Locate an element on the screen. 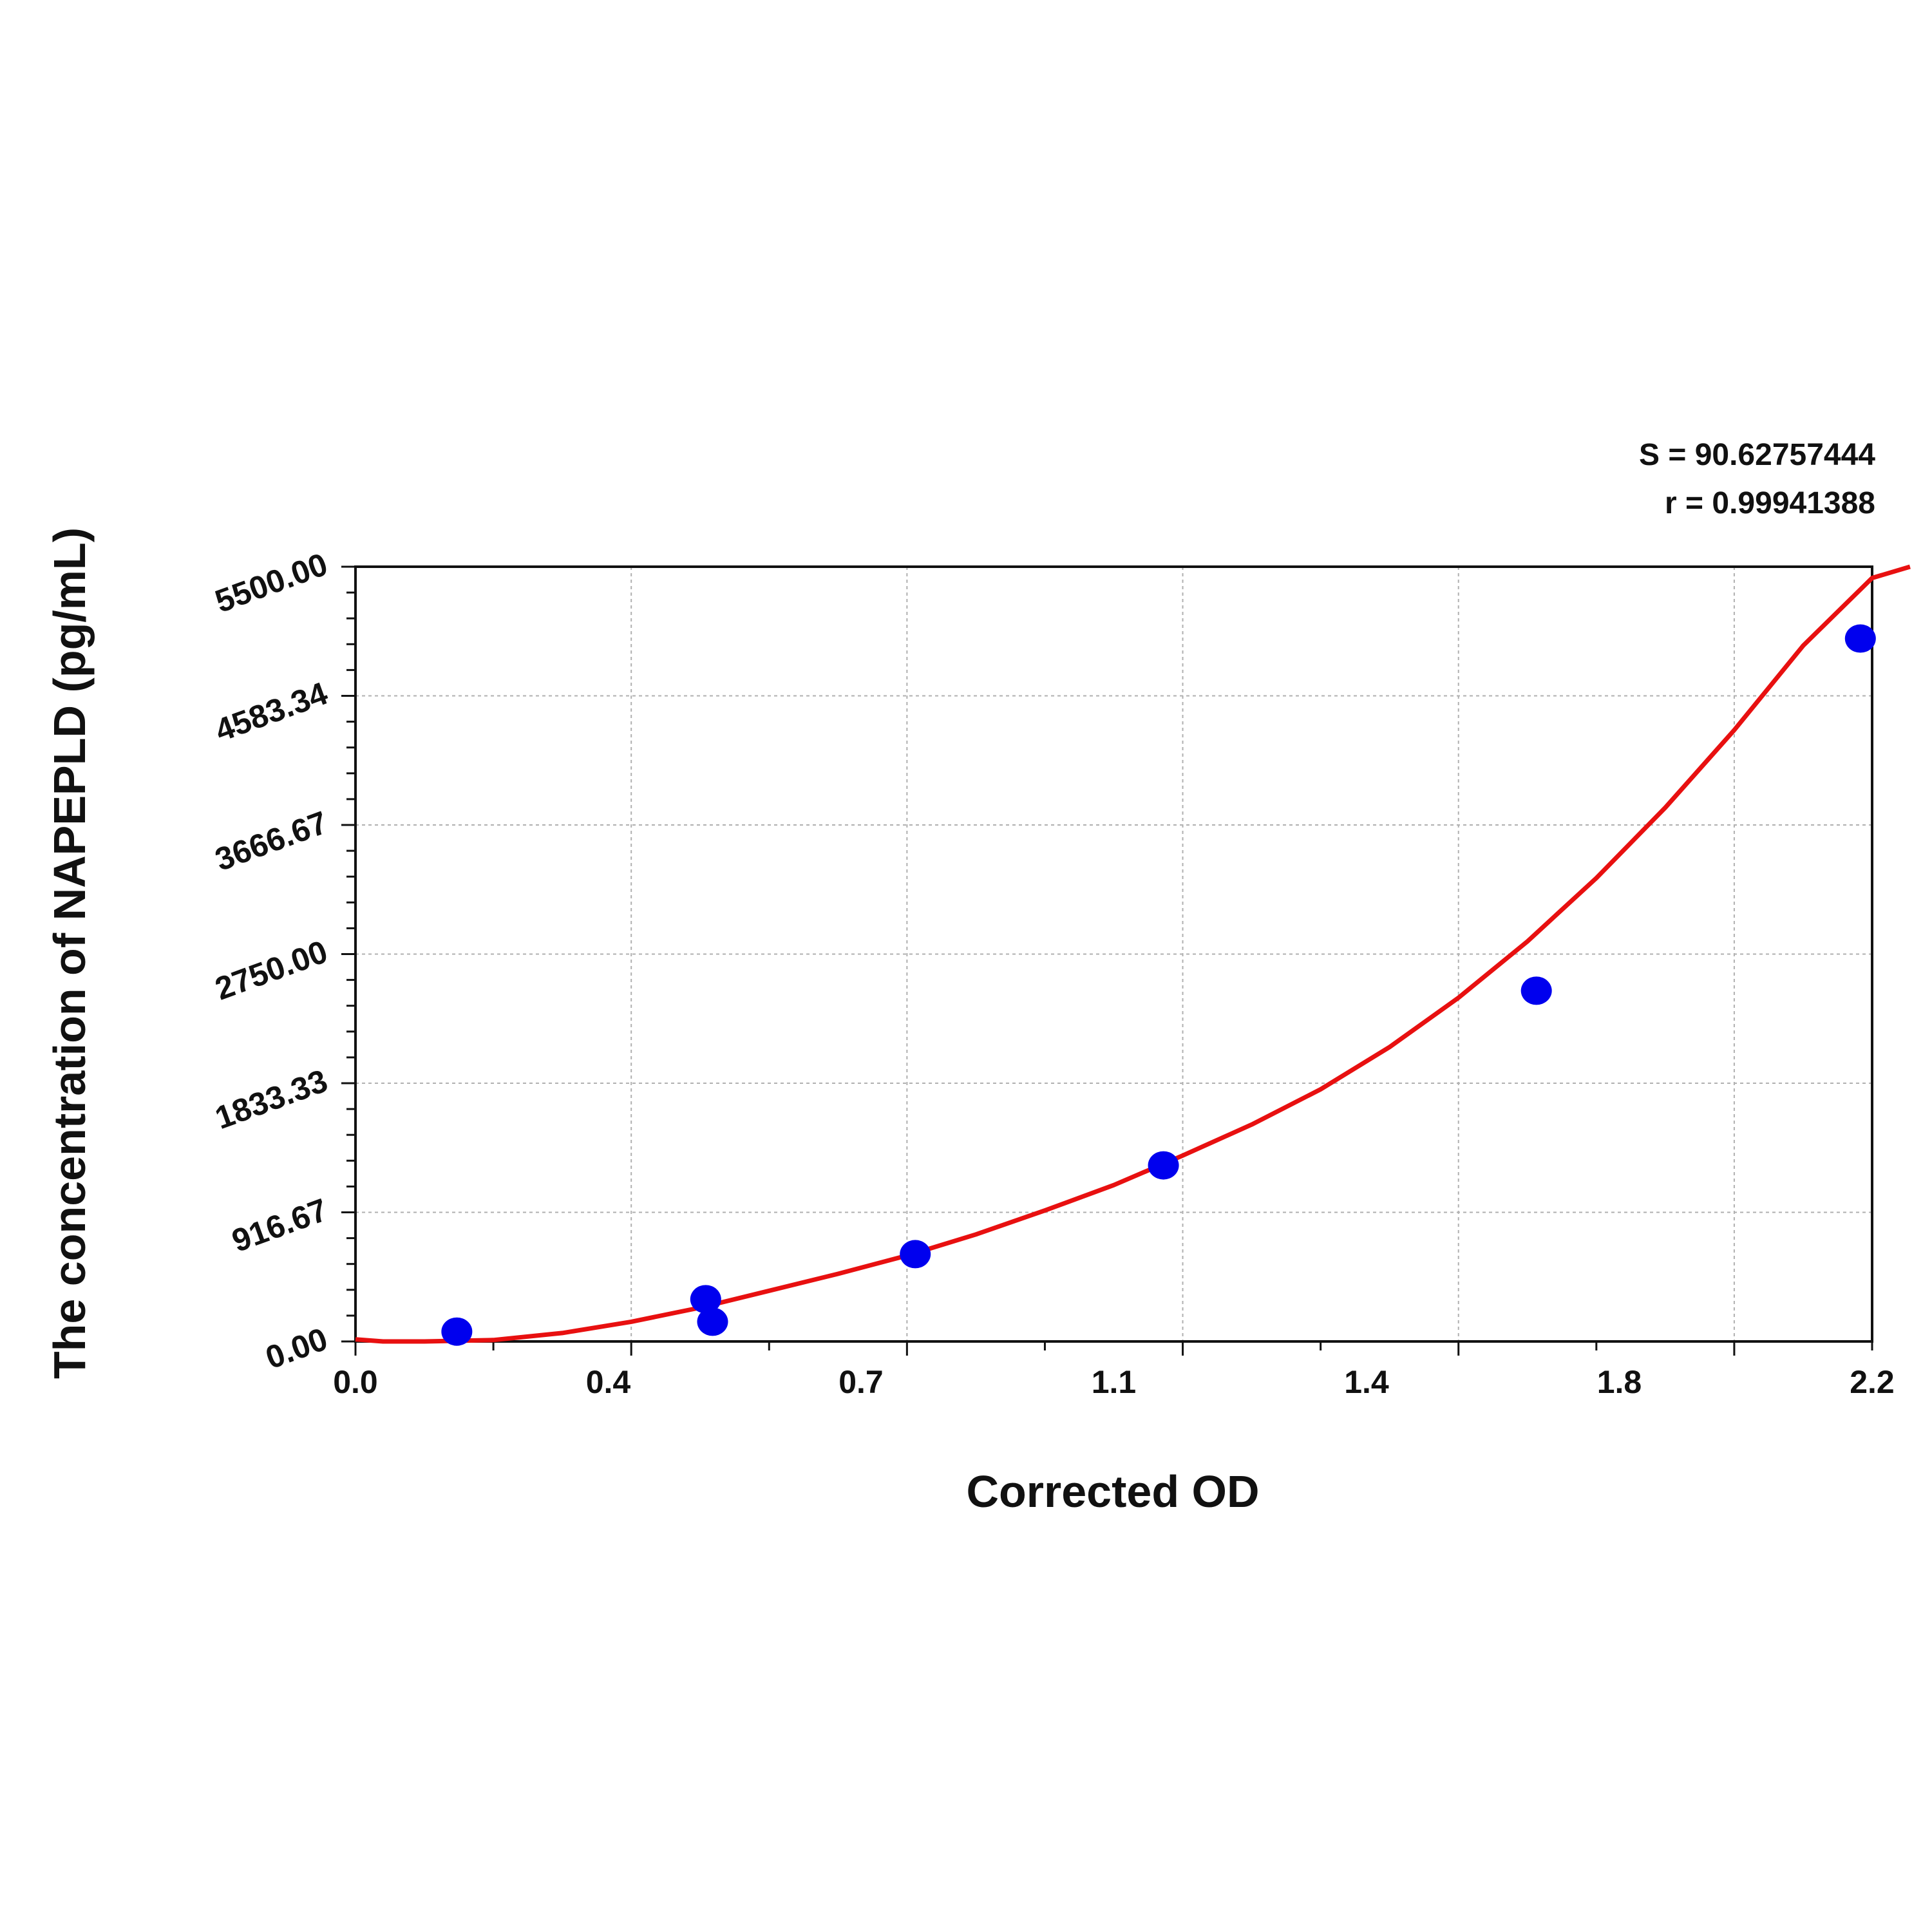 The height and width of the screenshot is (1932, 1932). y-tick-label: 3666.67 is located at coordinates (271, 841).